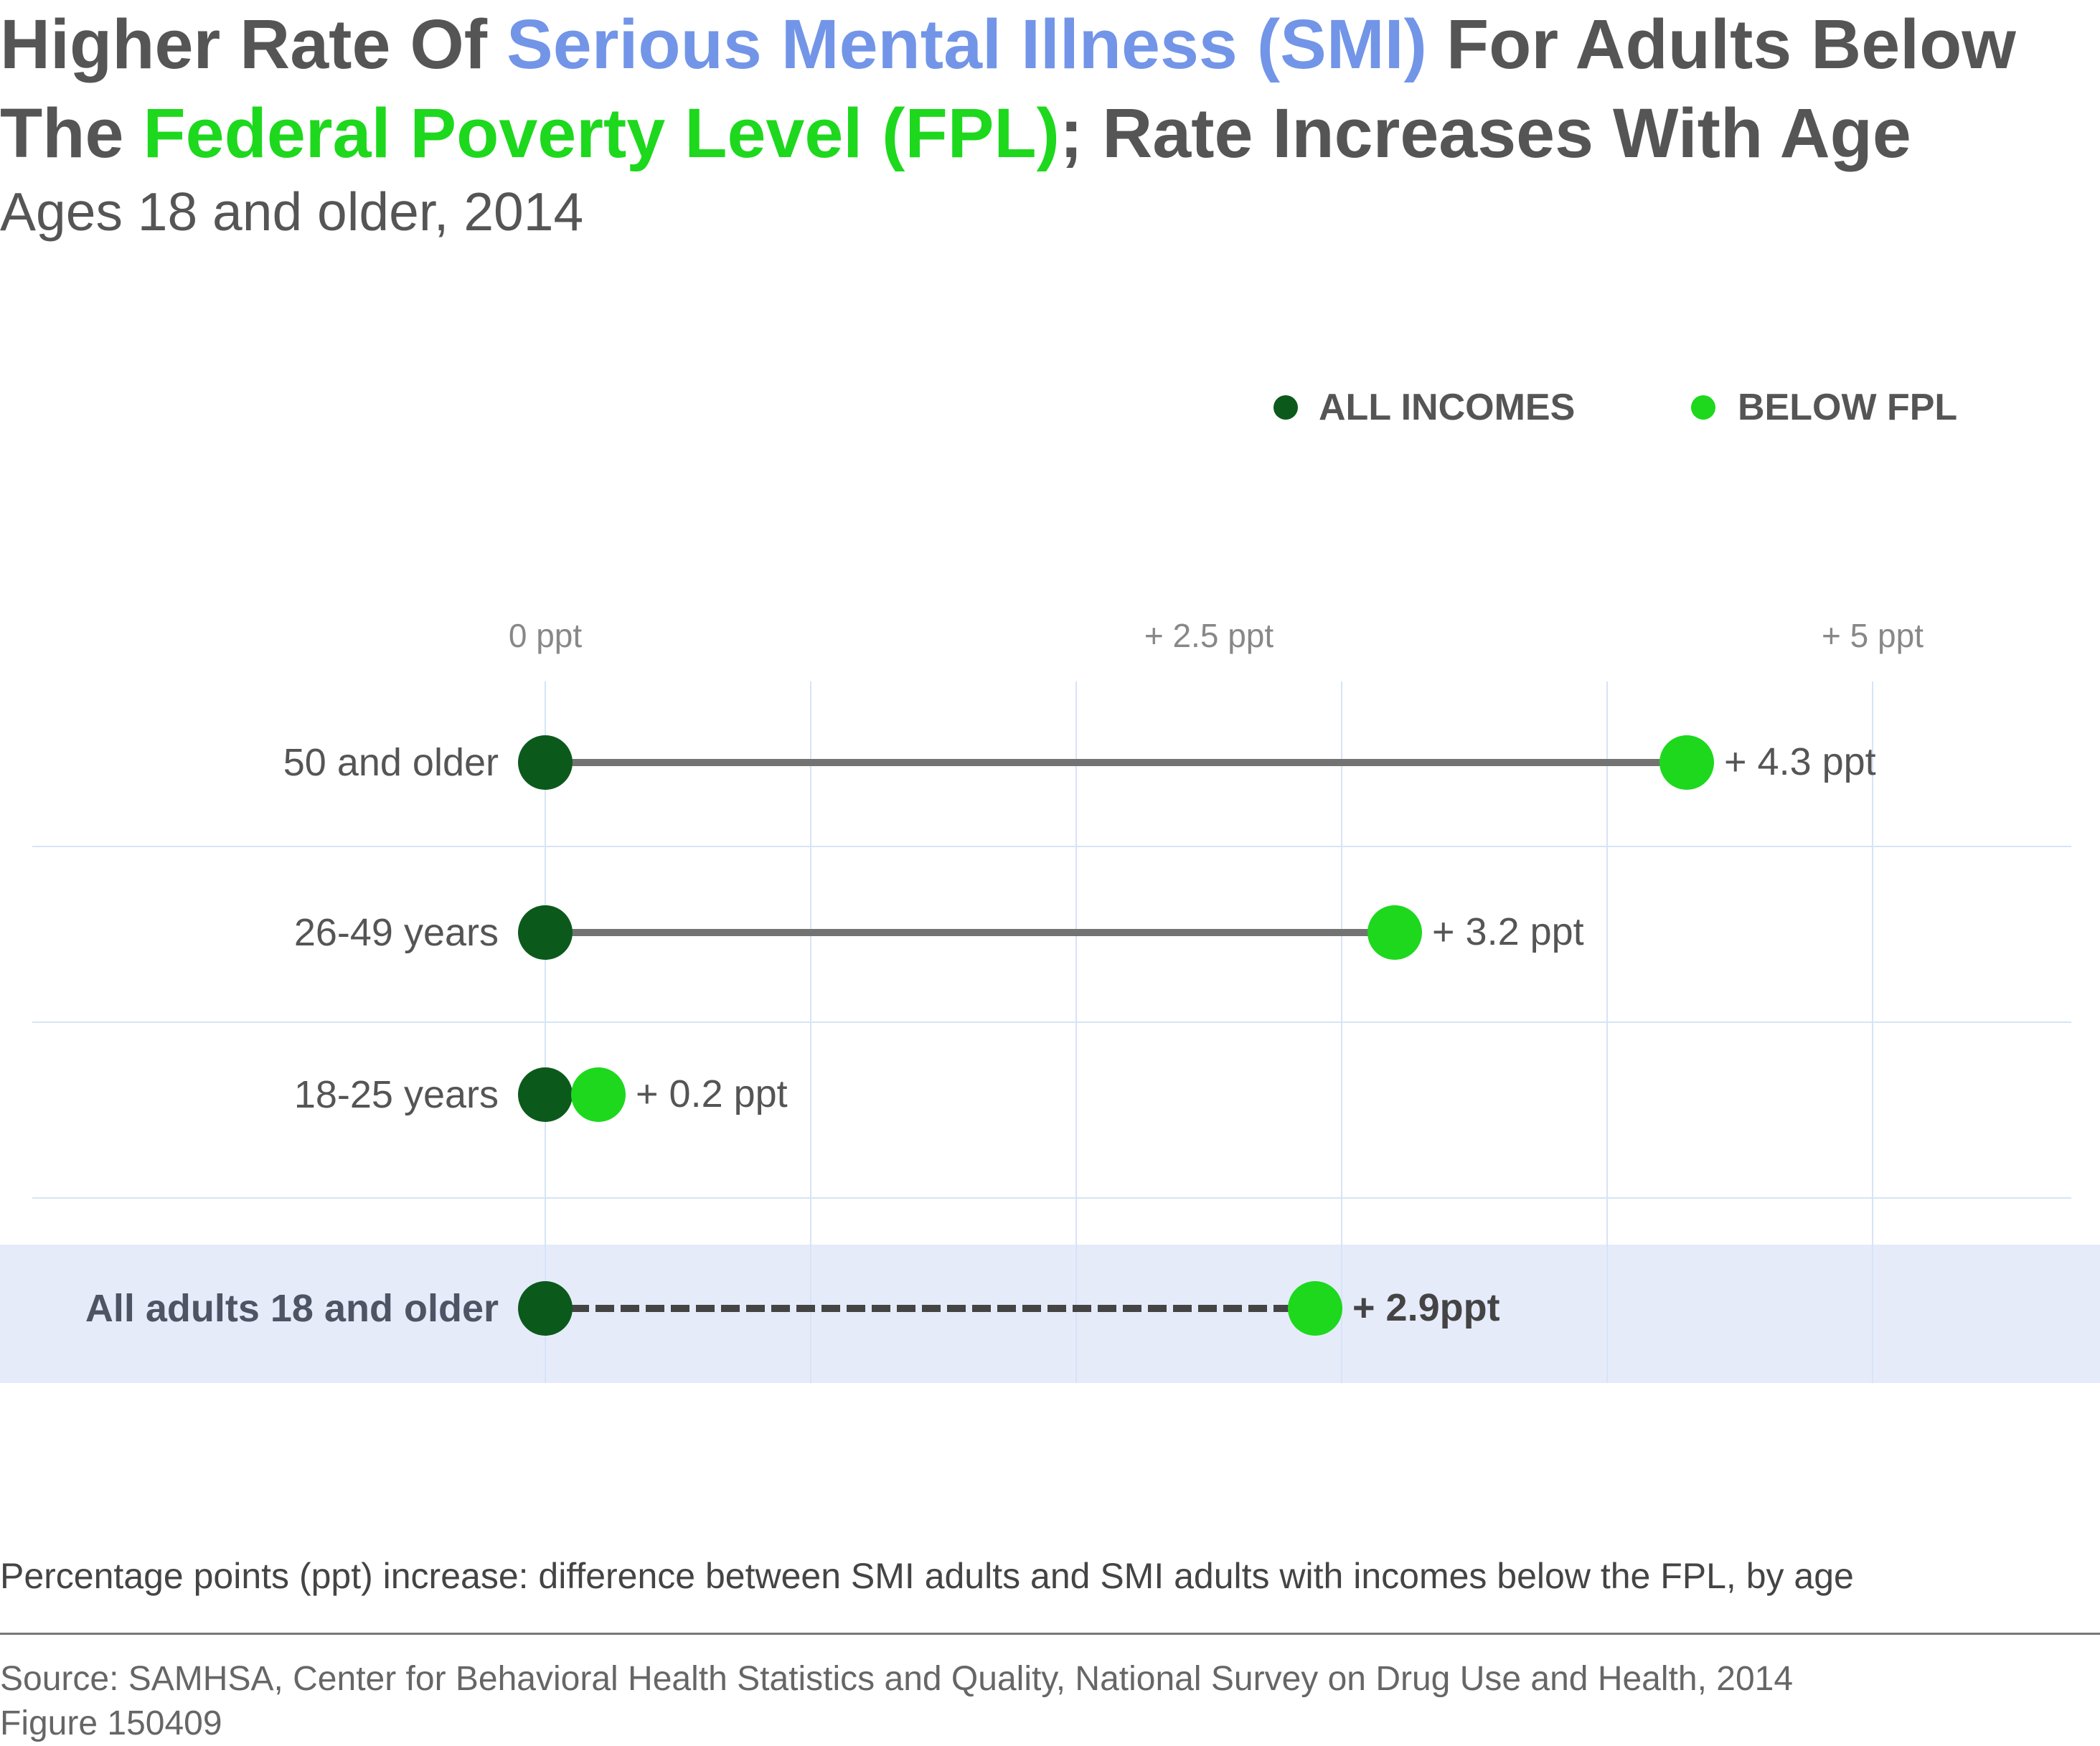 Image resolution: width=2100 pixels, height=1746 pixels. What do you see at coordinates (292, 1308) in the screenshot?
I see `row-label: All adults 18 and older` at bounding box center [292, 1308].